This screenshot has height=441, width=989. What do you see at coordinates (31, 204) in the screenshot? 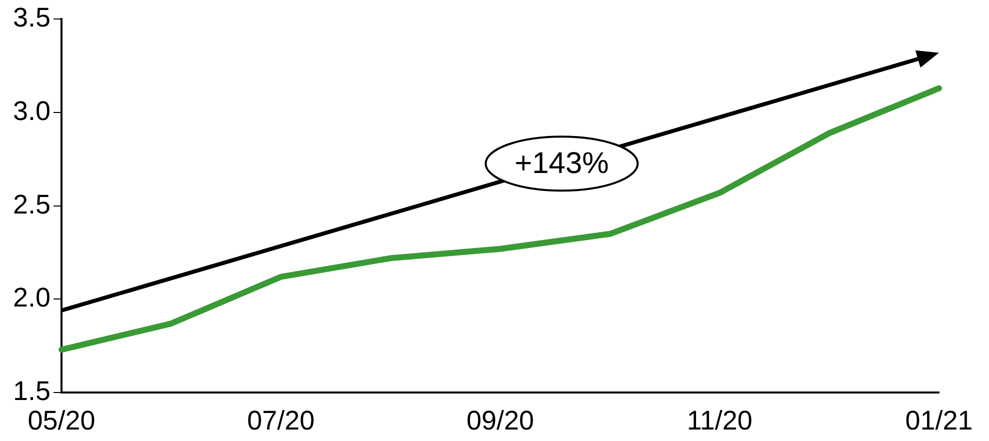
I see `y-tick-label: 2.5` at bounding box center [31, 204].